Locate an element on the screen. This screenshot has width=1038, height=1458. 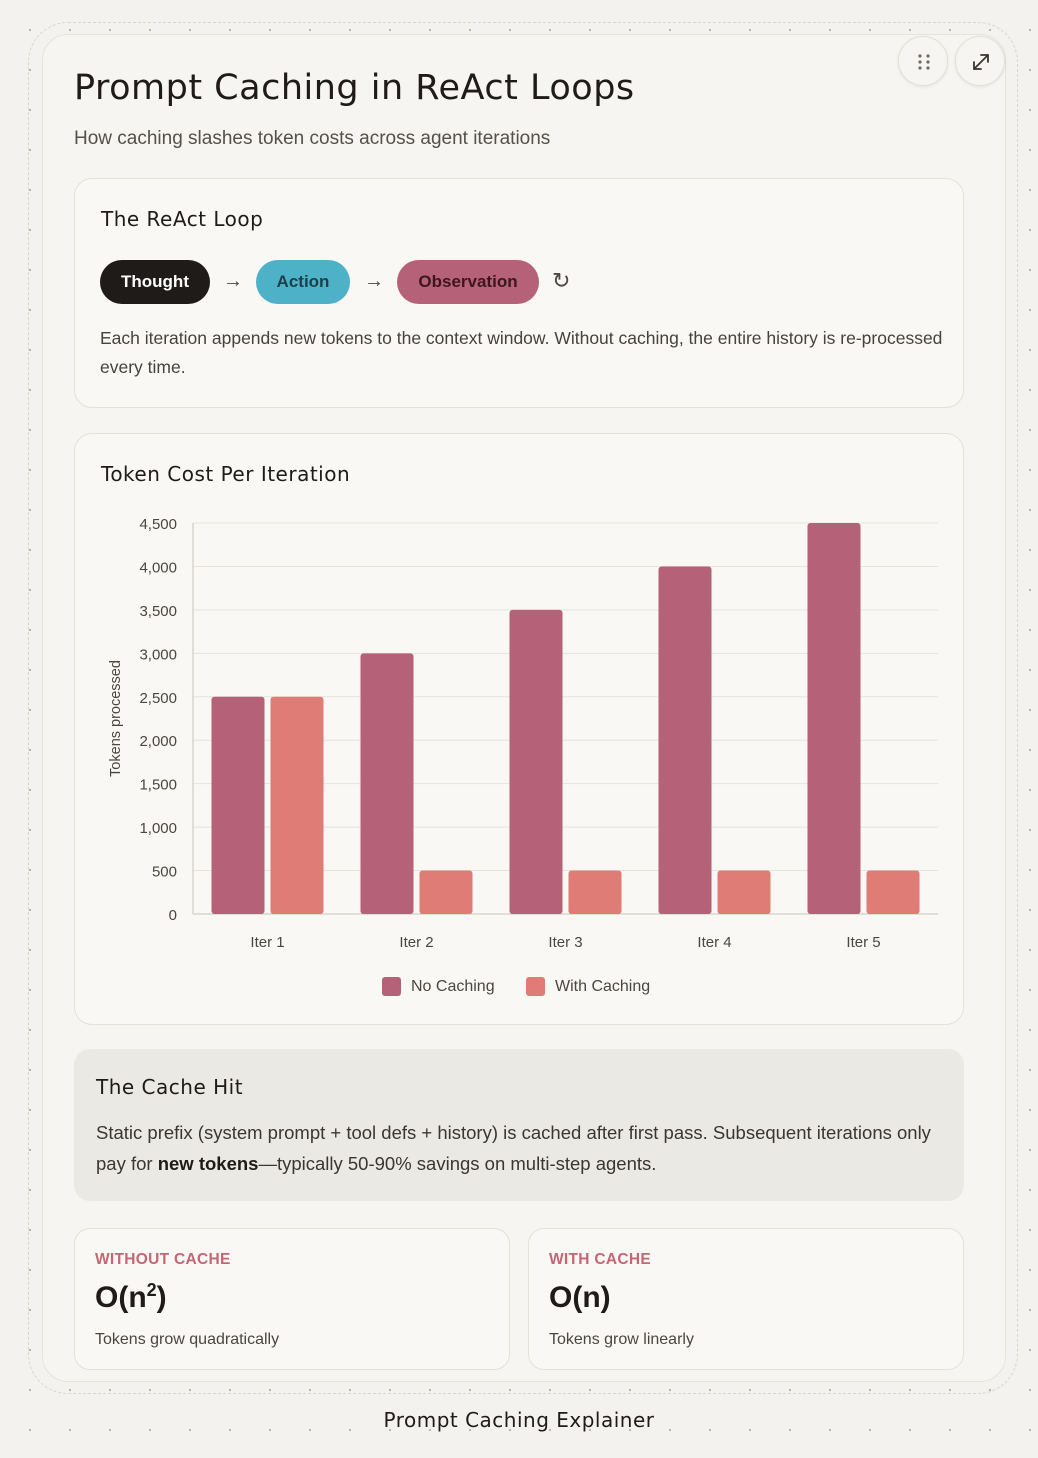
x-tick-label: Iter 5 is located at coordinates (863, 942).